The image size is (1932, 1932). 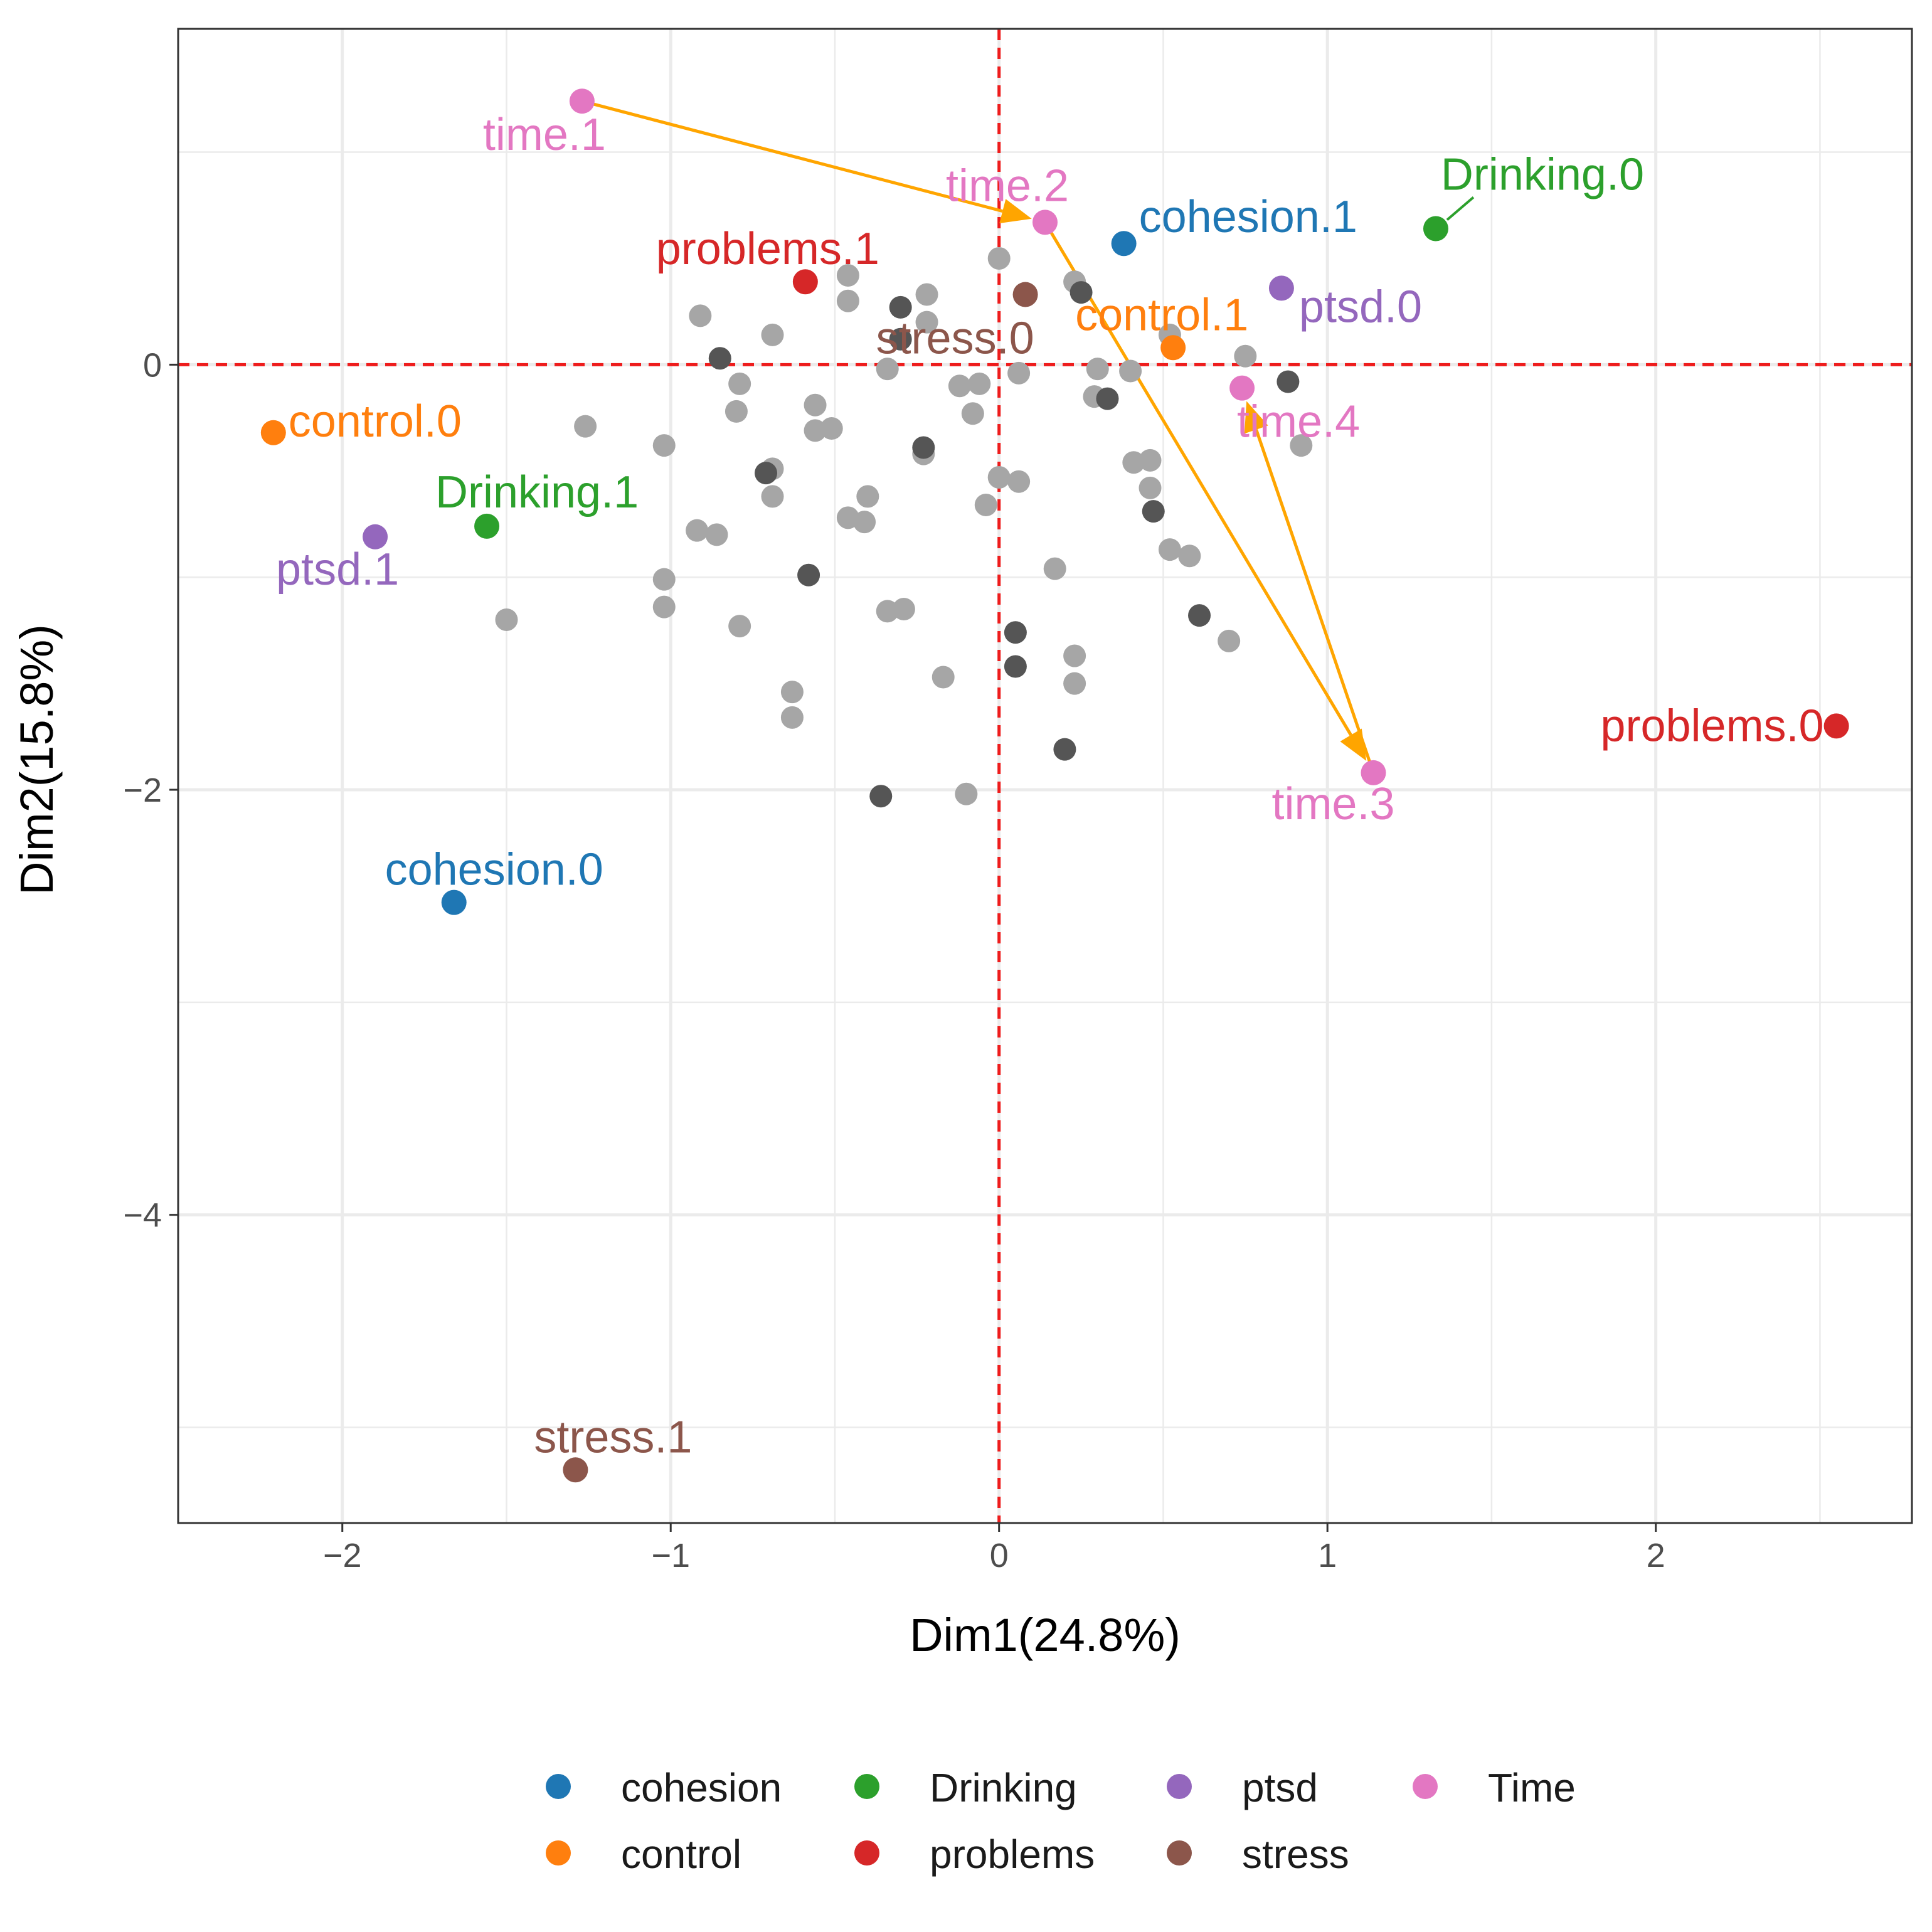 I want to click on category-label: stress.1, so click(x=613, y=1437).